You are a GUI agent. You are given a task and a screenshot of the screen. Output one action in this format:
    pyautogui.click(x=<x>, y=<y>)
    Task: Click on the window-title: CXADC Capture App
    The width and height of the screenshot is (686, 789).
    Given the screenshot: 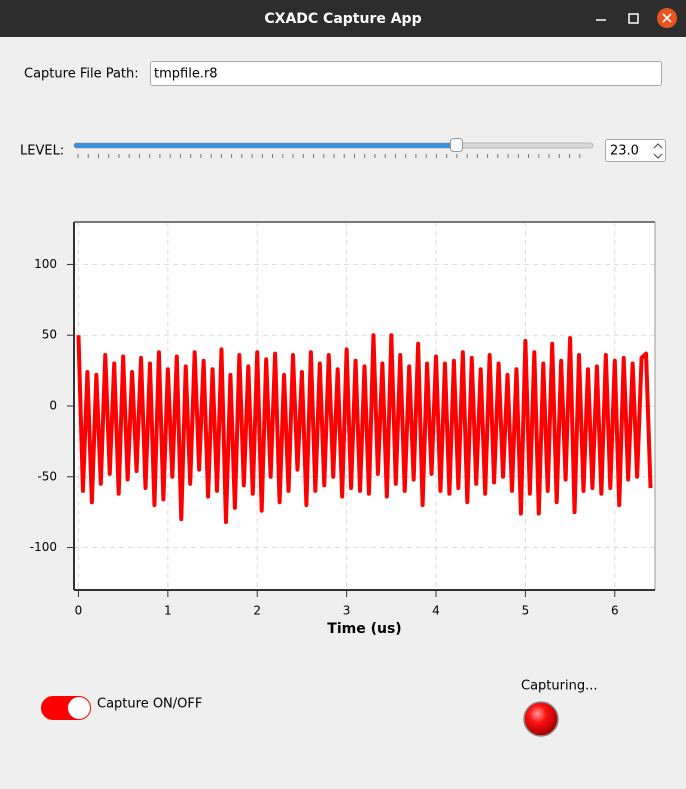 What is the action you would take?
    pyautogui.click(x=342, y=19)
    